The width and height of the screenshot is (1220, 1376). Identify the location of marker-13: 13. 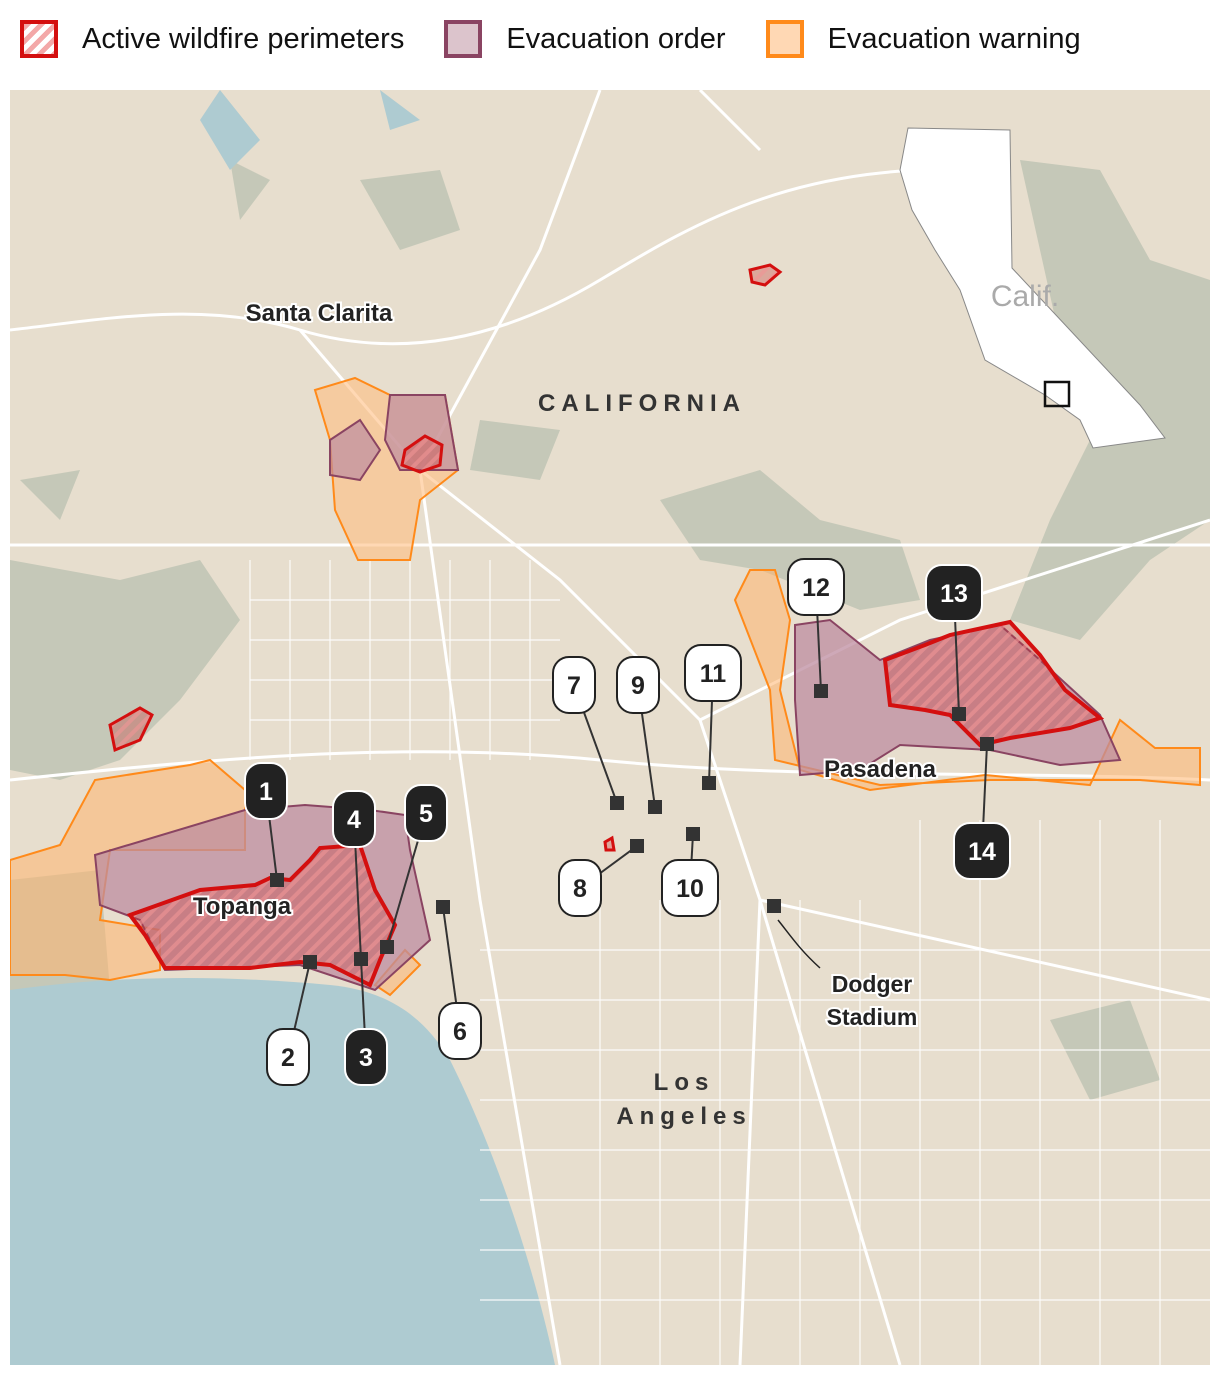
(954, 642).